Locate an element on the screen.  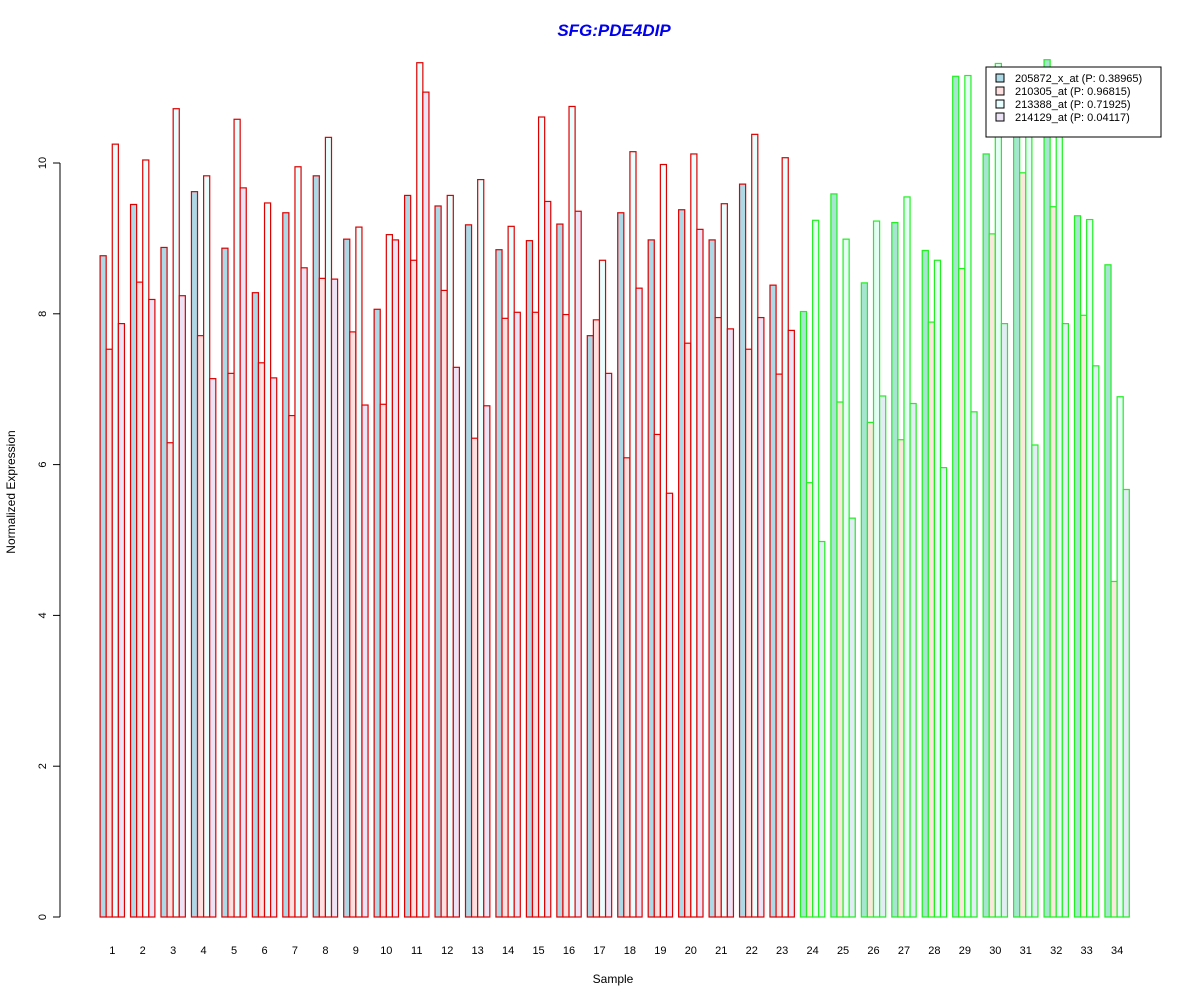
x-tick-label: 3 is located at coordinates (173, 951).